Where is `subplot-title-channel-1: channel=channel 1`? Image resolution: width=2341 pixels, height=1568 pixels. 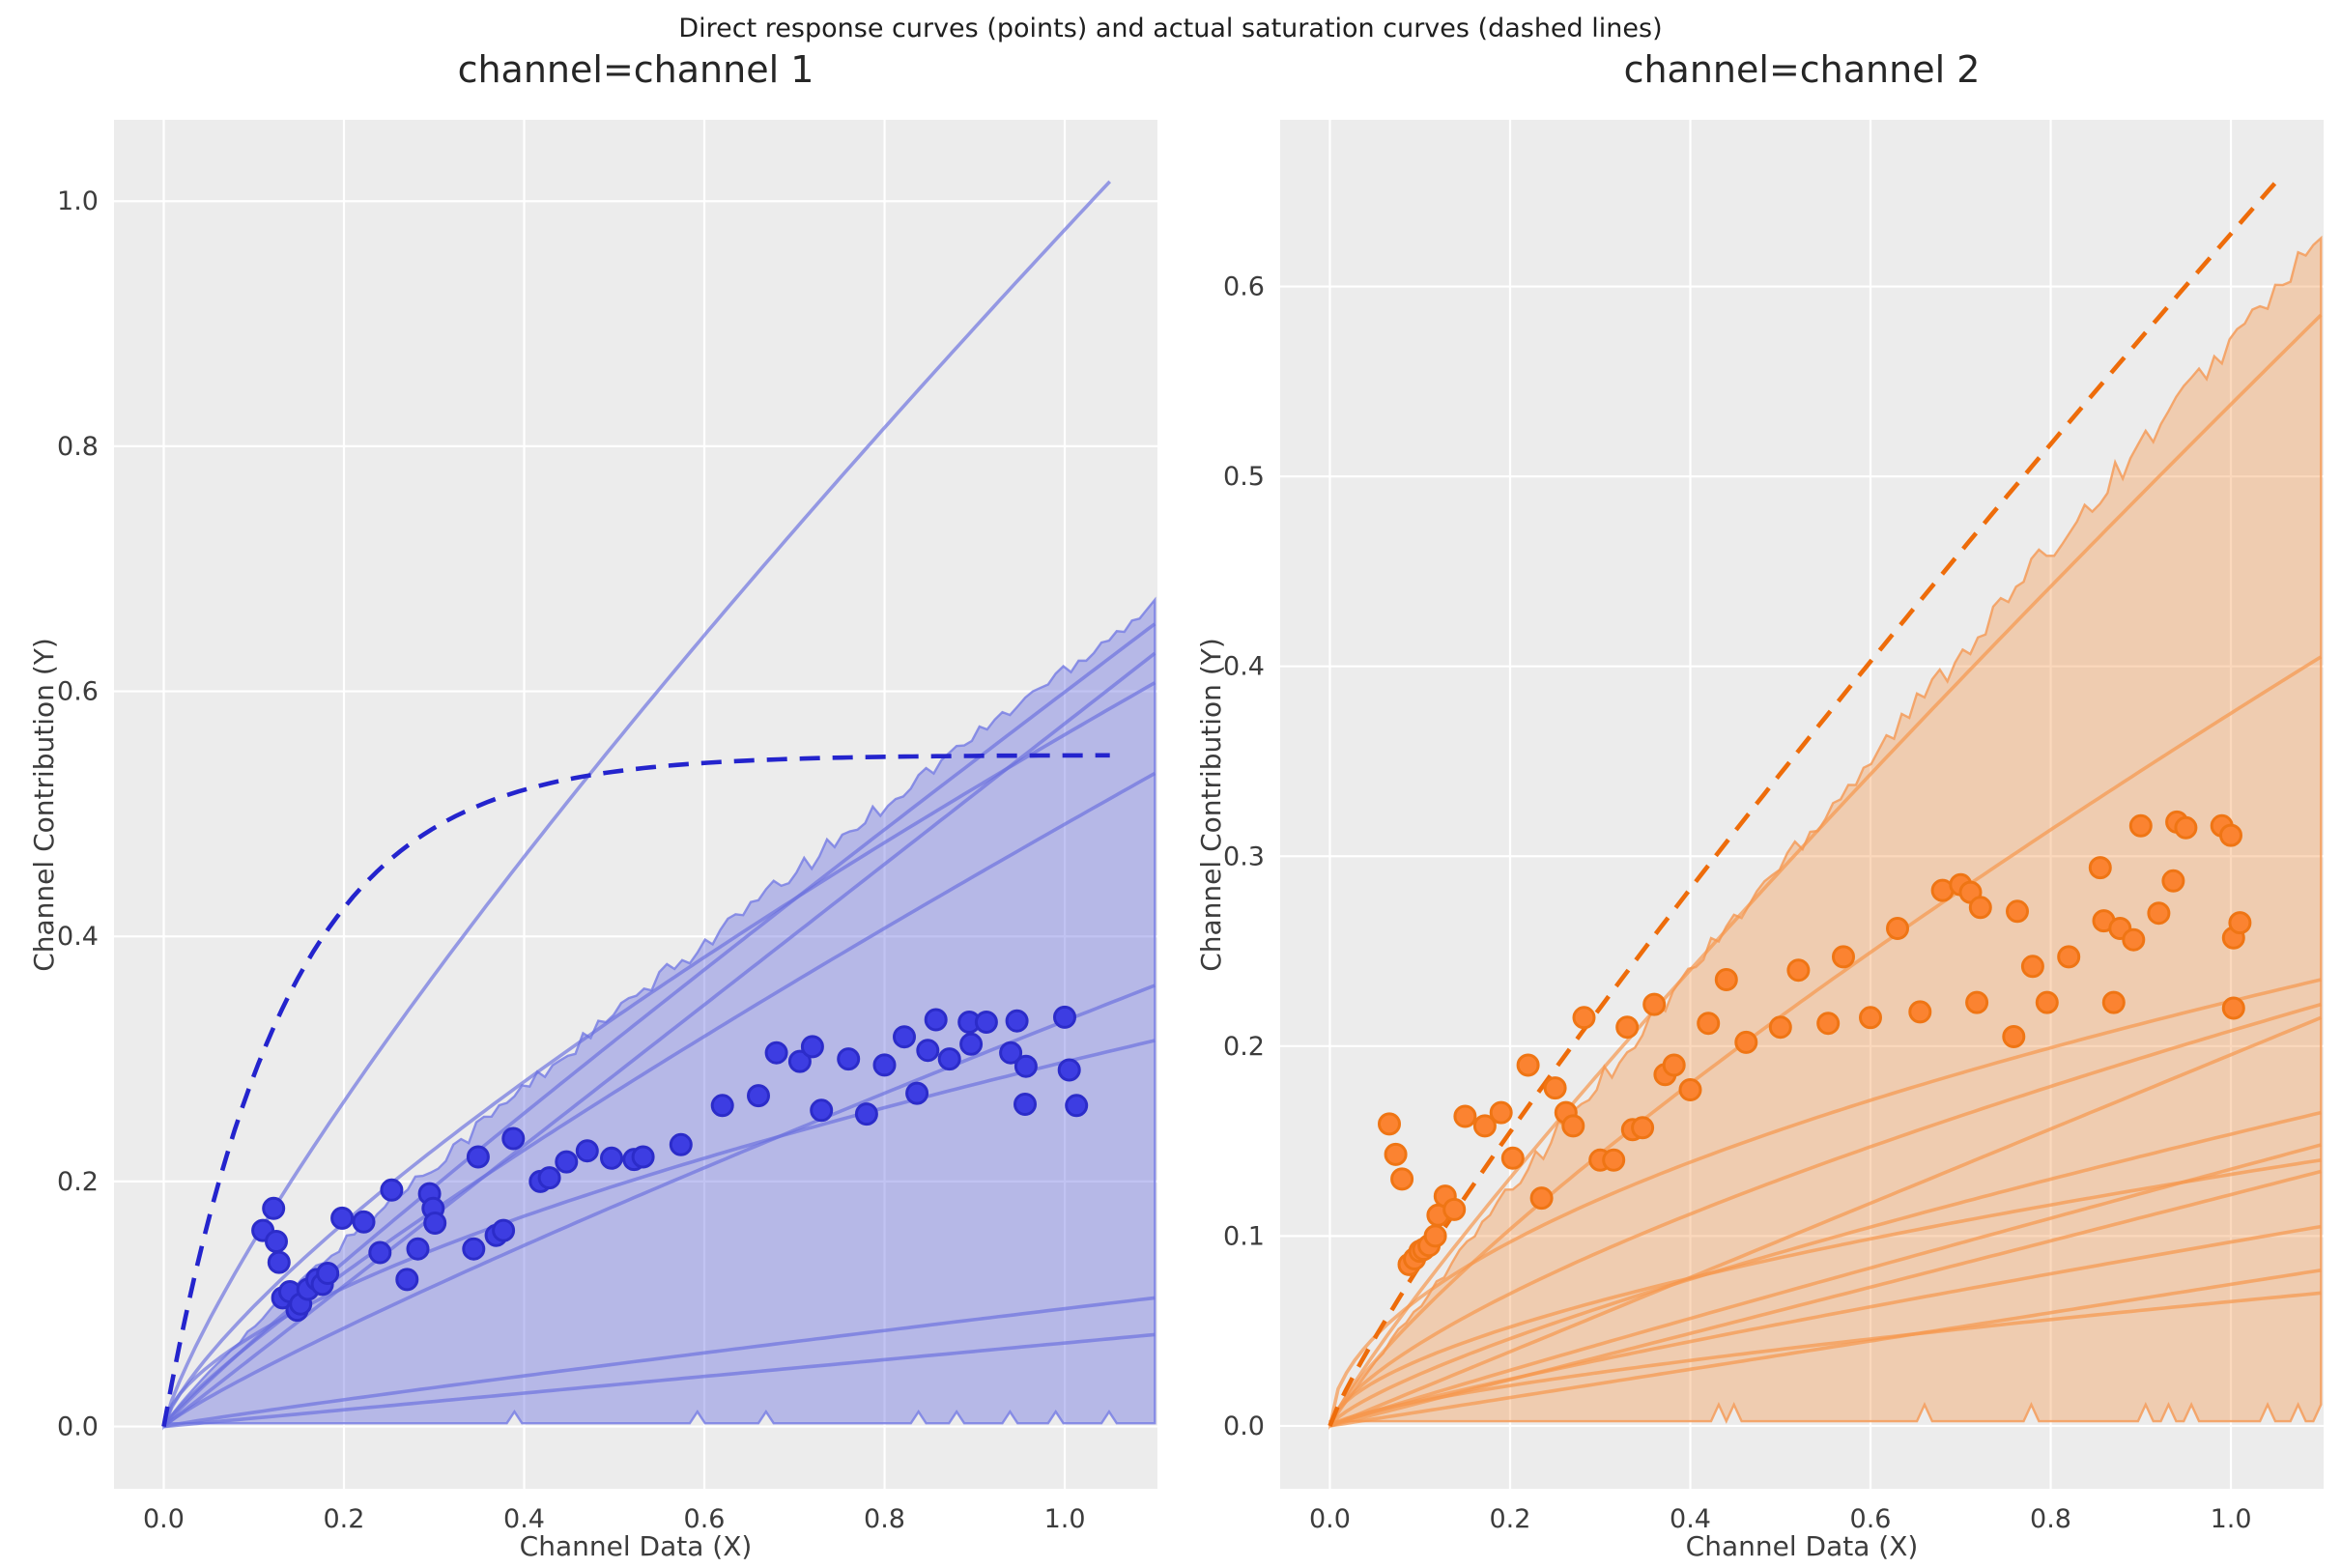 subplot-title-channel-1: channel=channel 1 is located at coordinates (636, 69).